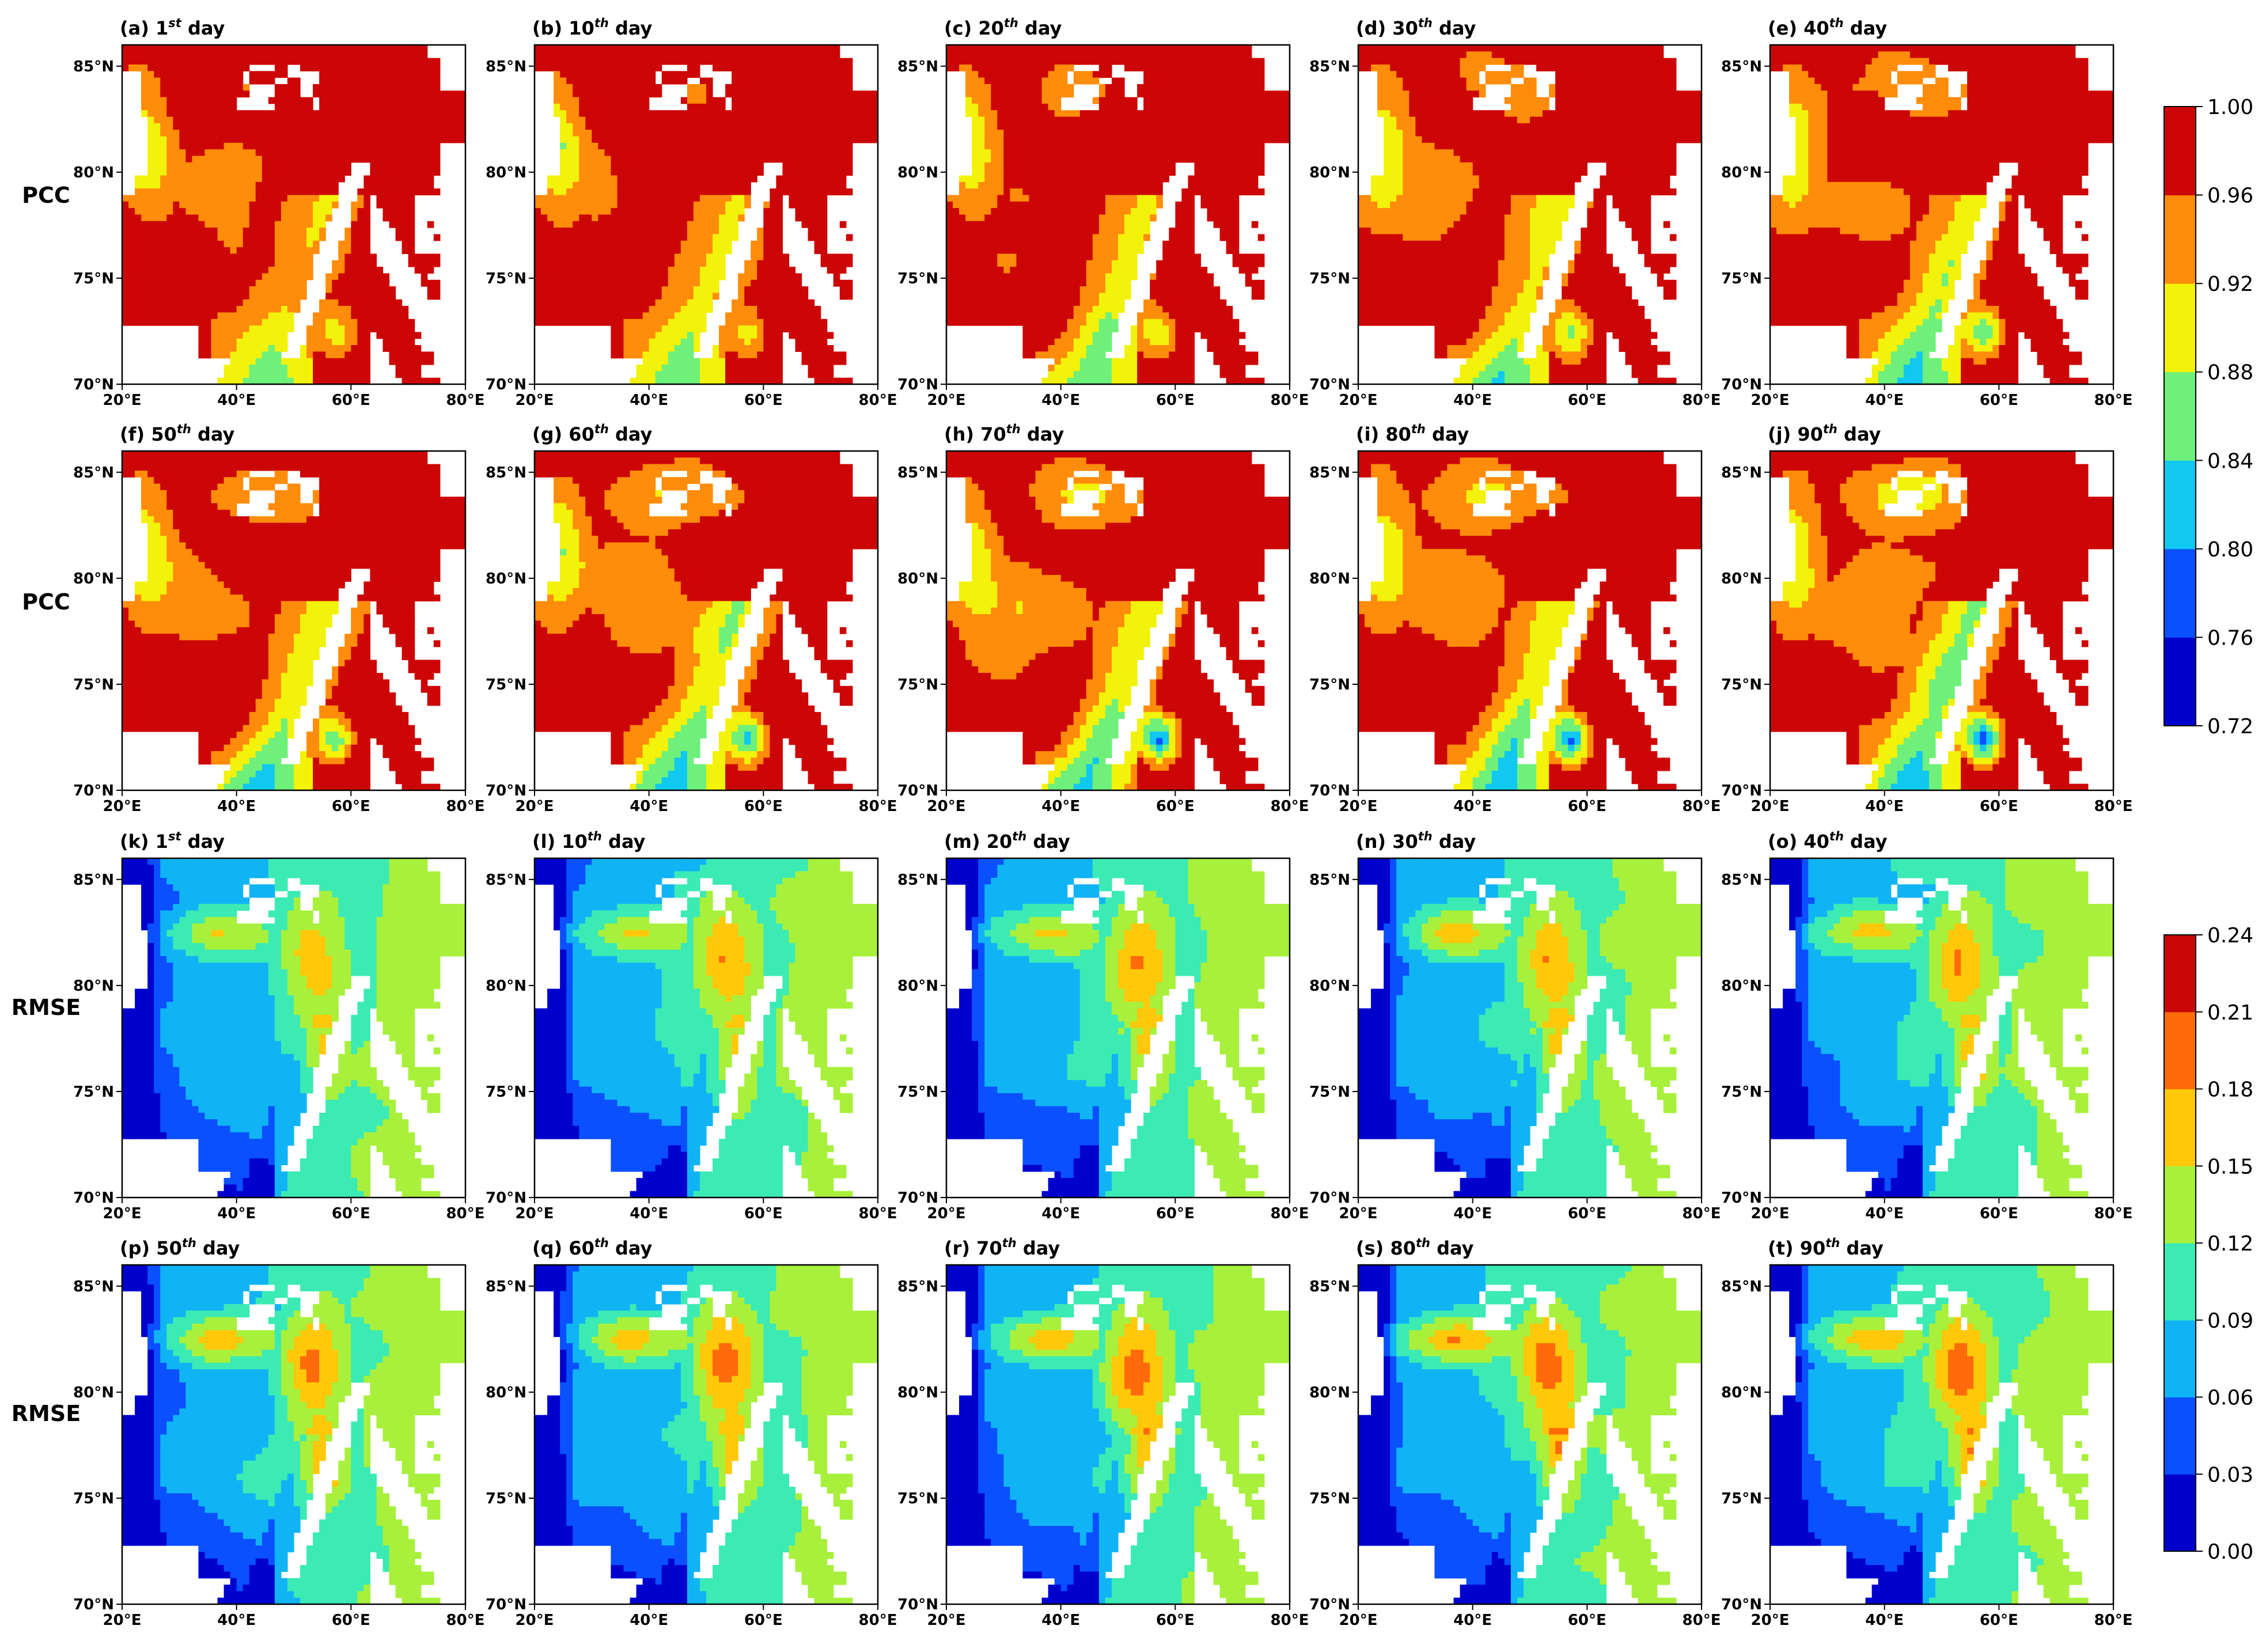 The width and height of the screenshot is (2262, 1652). What do you see at coordinates (2230, 1475) in the screenshot?
I see `colorbar-tick-label: 0.03` at bounding box center [2230, 1475].